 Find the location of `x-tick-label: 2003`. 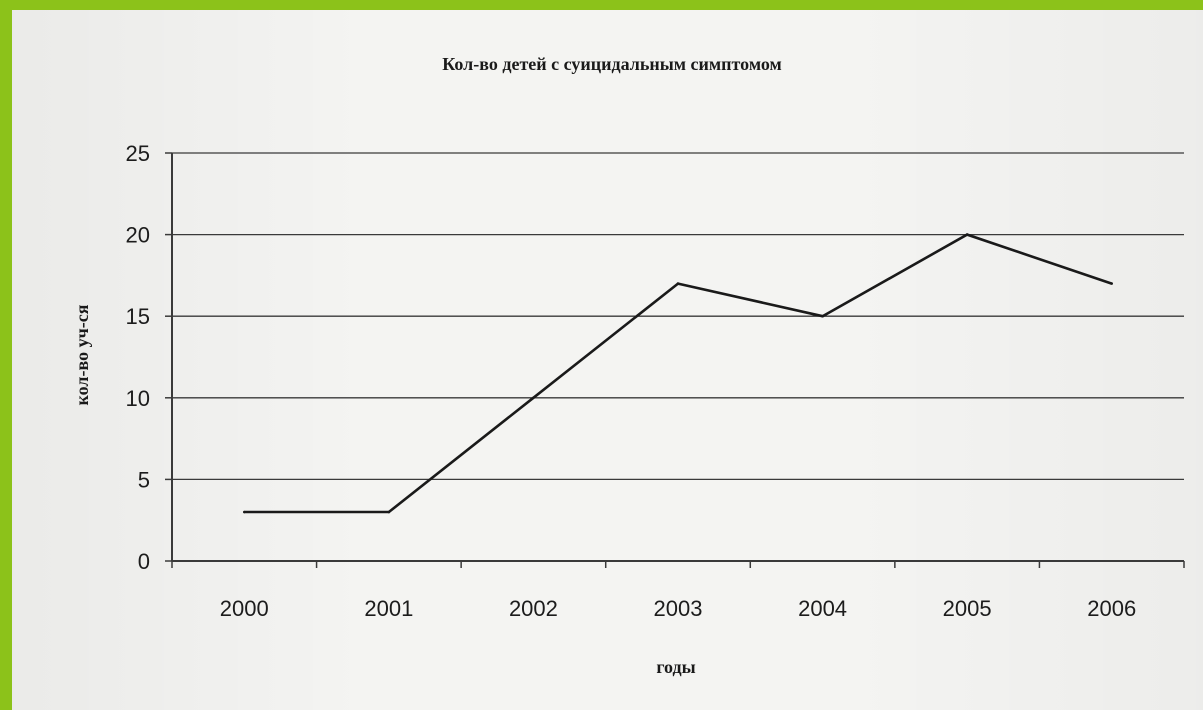

x-tick-label: 2003 is located at coordinates (678, 608).